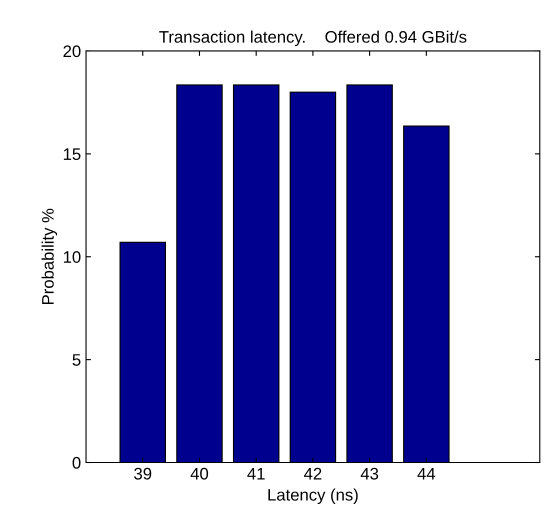 The image size is (548, 531). What do you see at coordinates (313, 474) in the screenshot?
I see `x-tick-label: 42` at bounding box center [313, 474].